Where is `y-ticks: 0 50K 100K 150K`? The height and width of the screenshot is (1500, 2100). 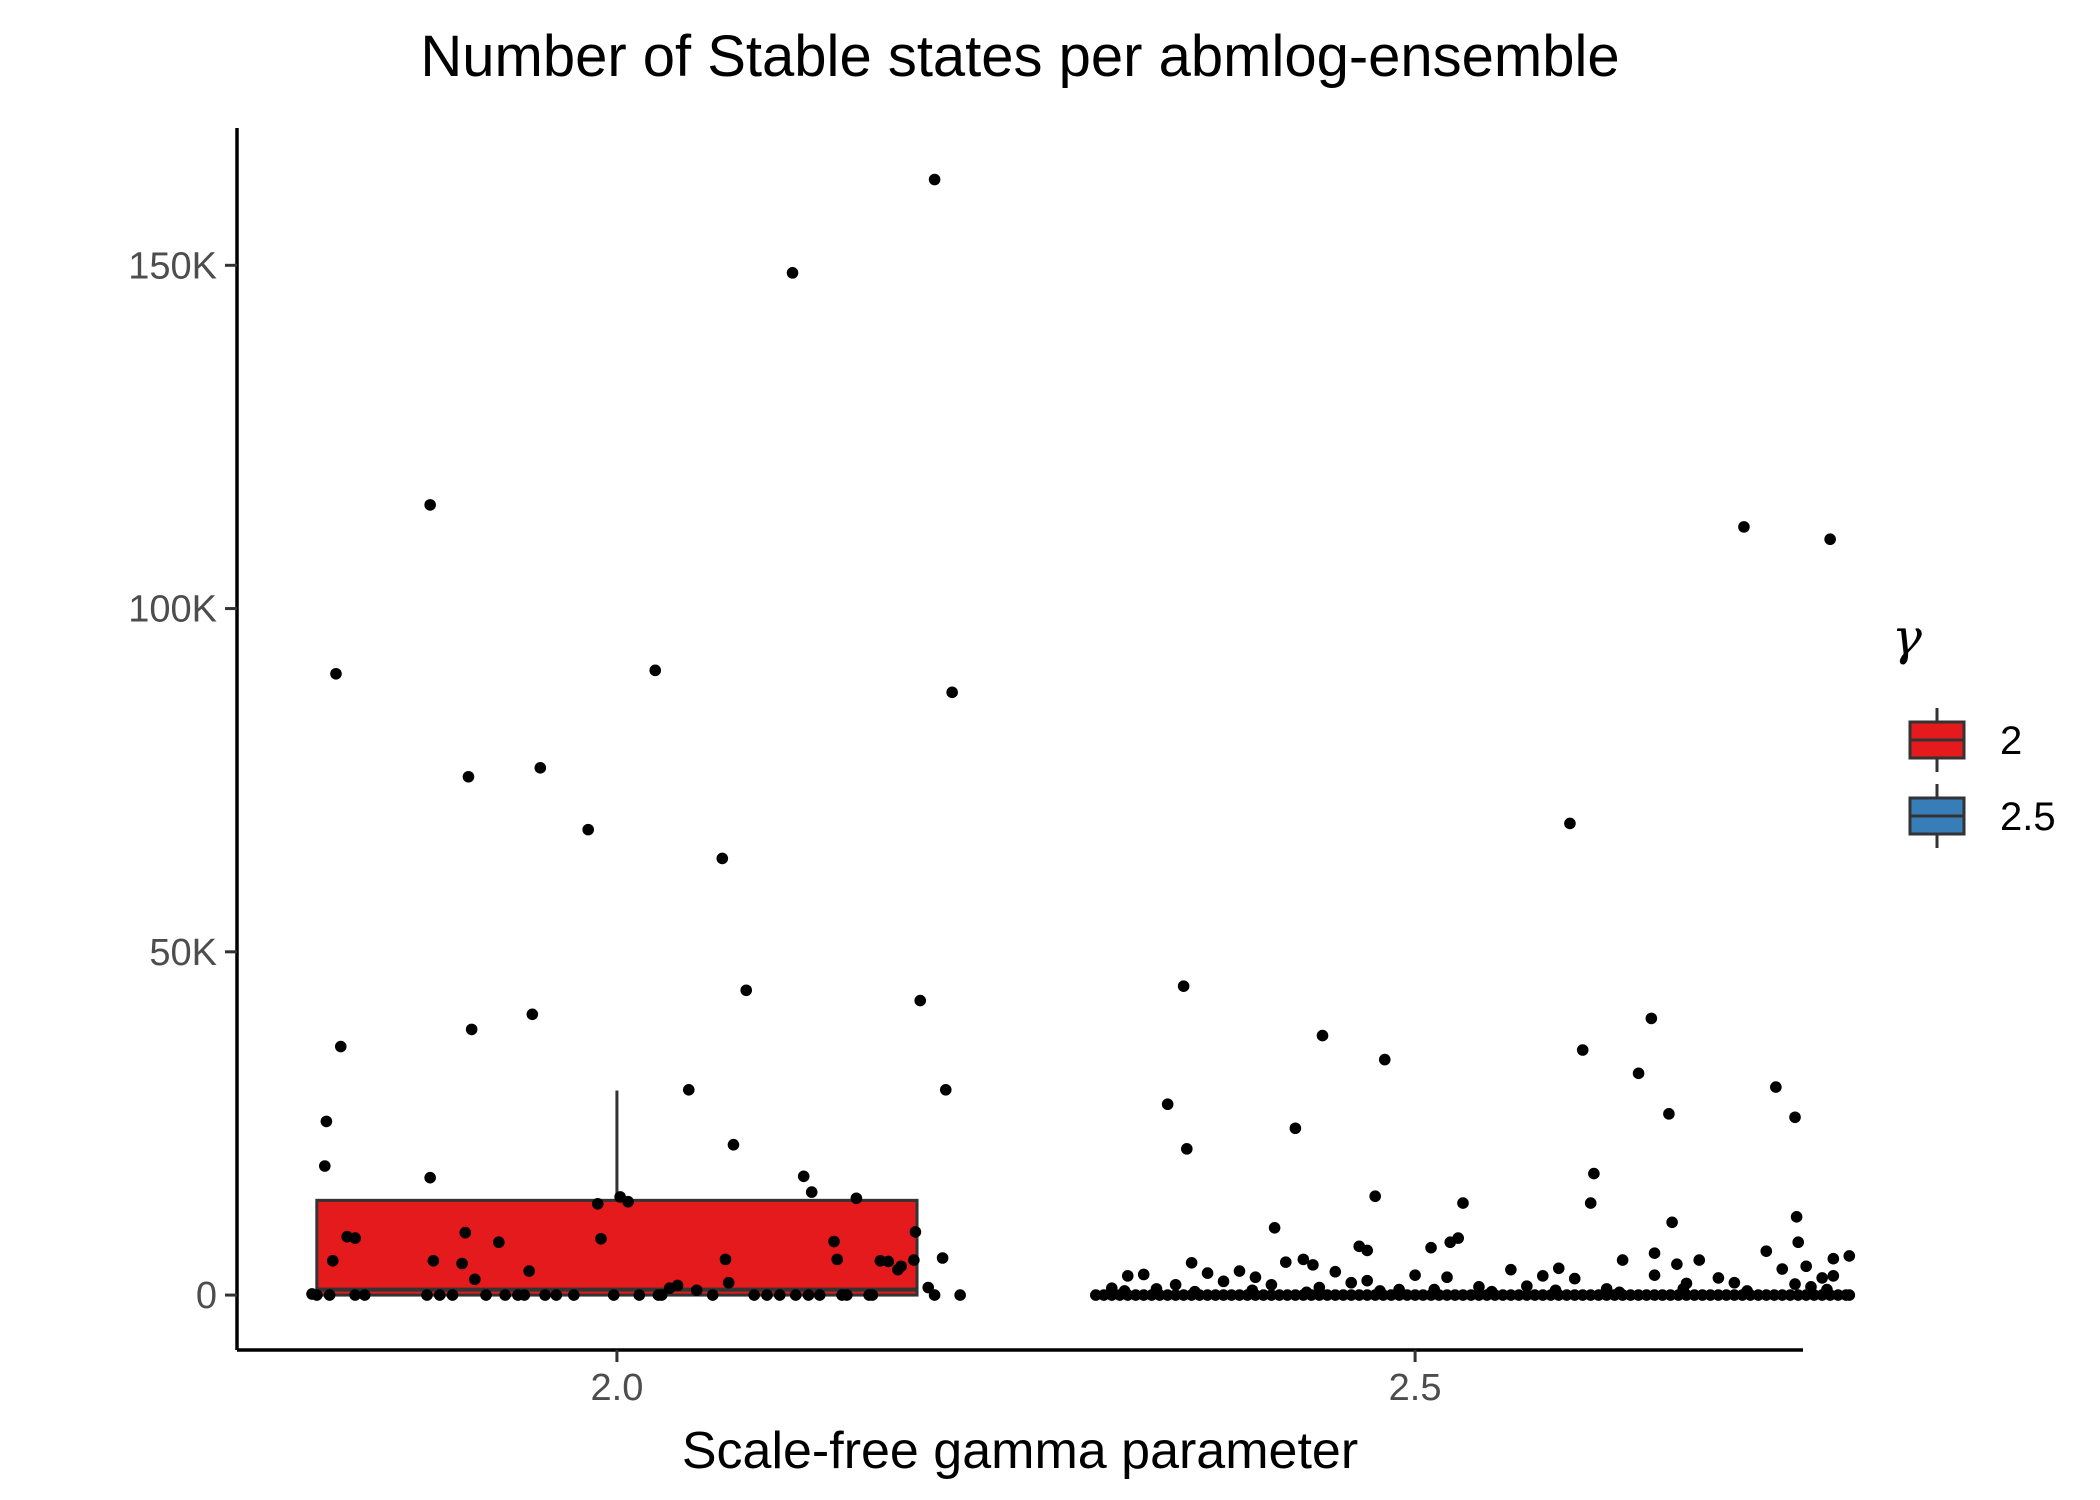
y-ticks: 0 50K 100K 150K is located at coordinates (182, 781).